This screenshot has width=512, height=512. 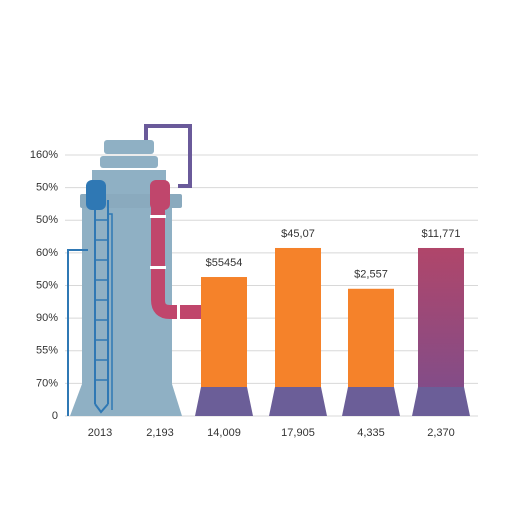 What do you see at coordinates (44, 155) in the screenshot?
I see `y-tick-label: 160%` at bounding box center [44, 155].